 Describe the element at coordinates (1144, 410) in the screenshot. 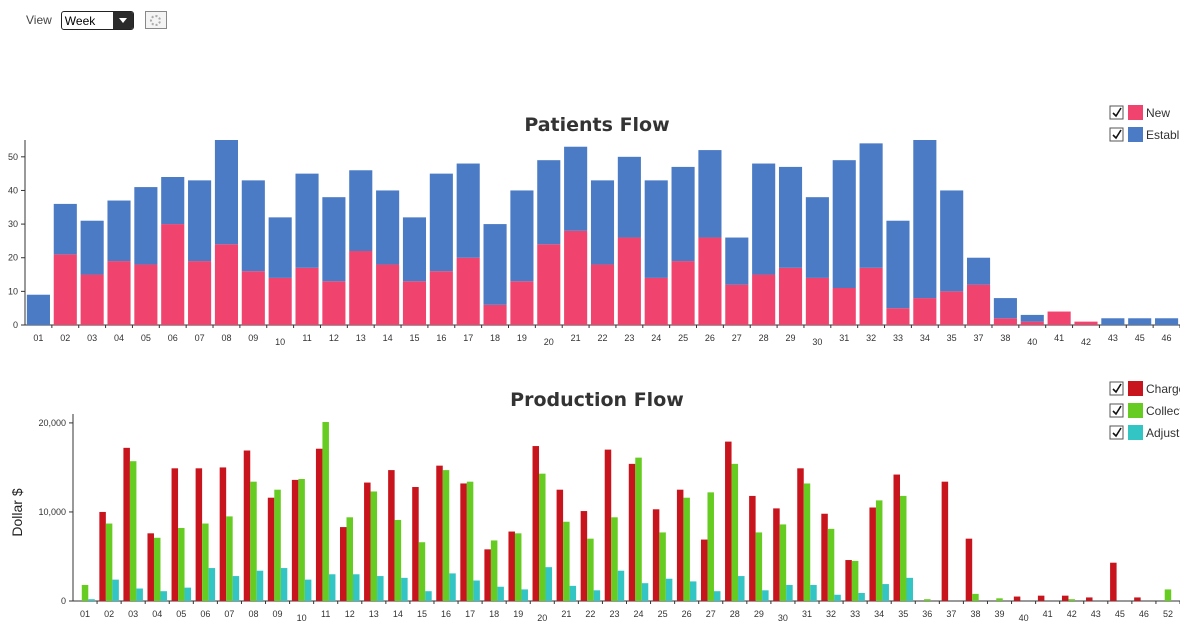

I see `legend-item-collections: Collections` at that location.